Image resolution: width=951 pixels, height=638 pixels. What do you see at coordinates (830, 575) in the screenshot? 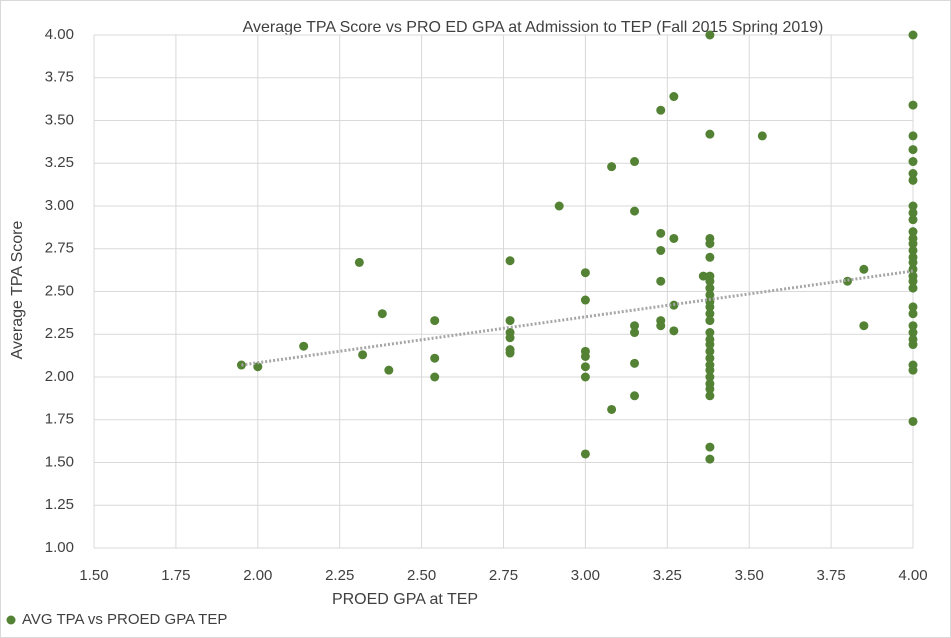
I see `x-tick-label: 3.75` at bounding box center [830, 575].